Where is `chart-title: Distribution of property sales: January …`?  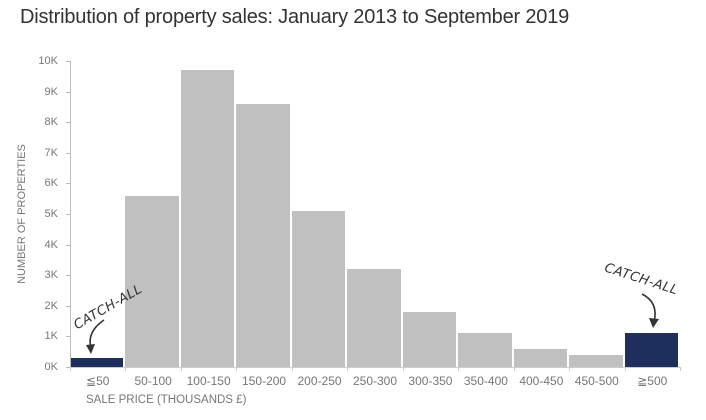 chart-title: Distribution of property sales: January … is located at coordinates (295, 17).